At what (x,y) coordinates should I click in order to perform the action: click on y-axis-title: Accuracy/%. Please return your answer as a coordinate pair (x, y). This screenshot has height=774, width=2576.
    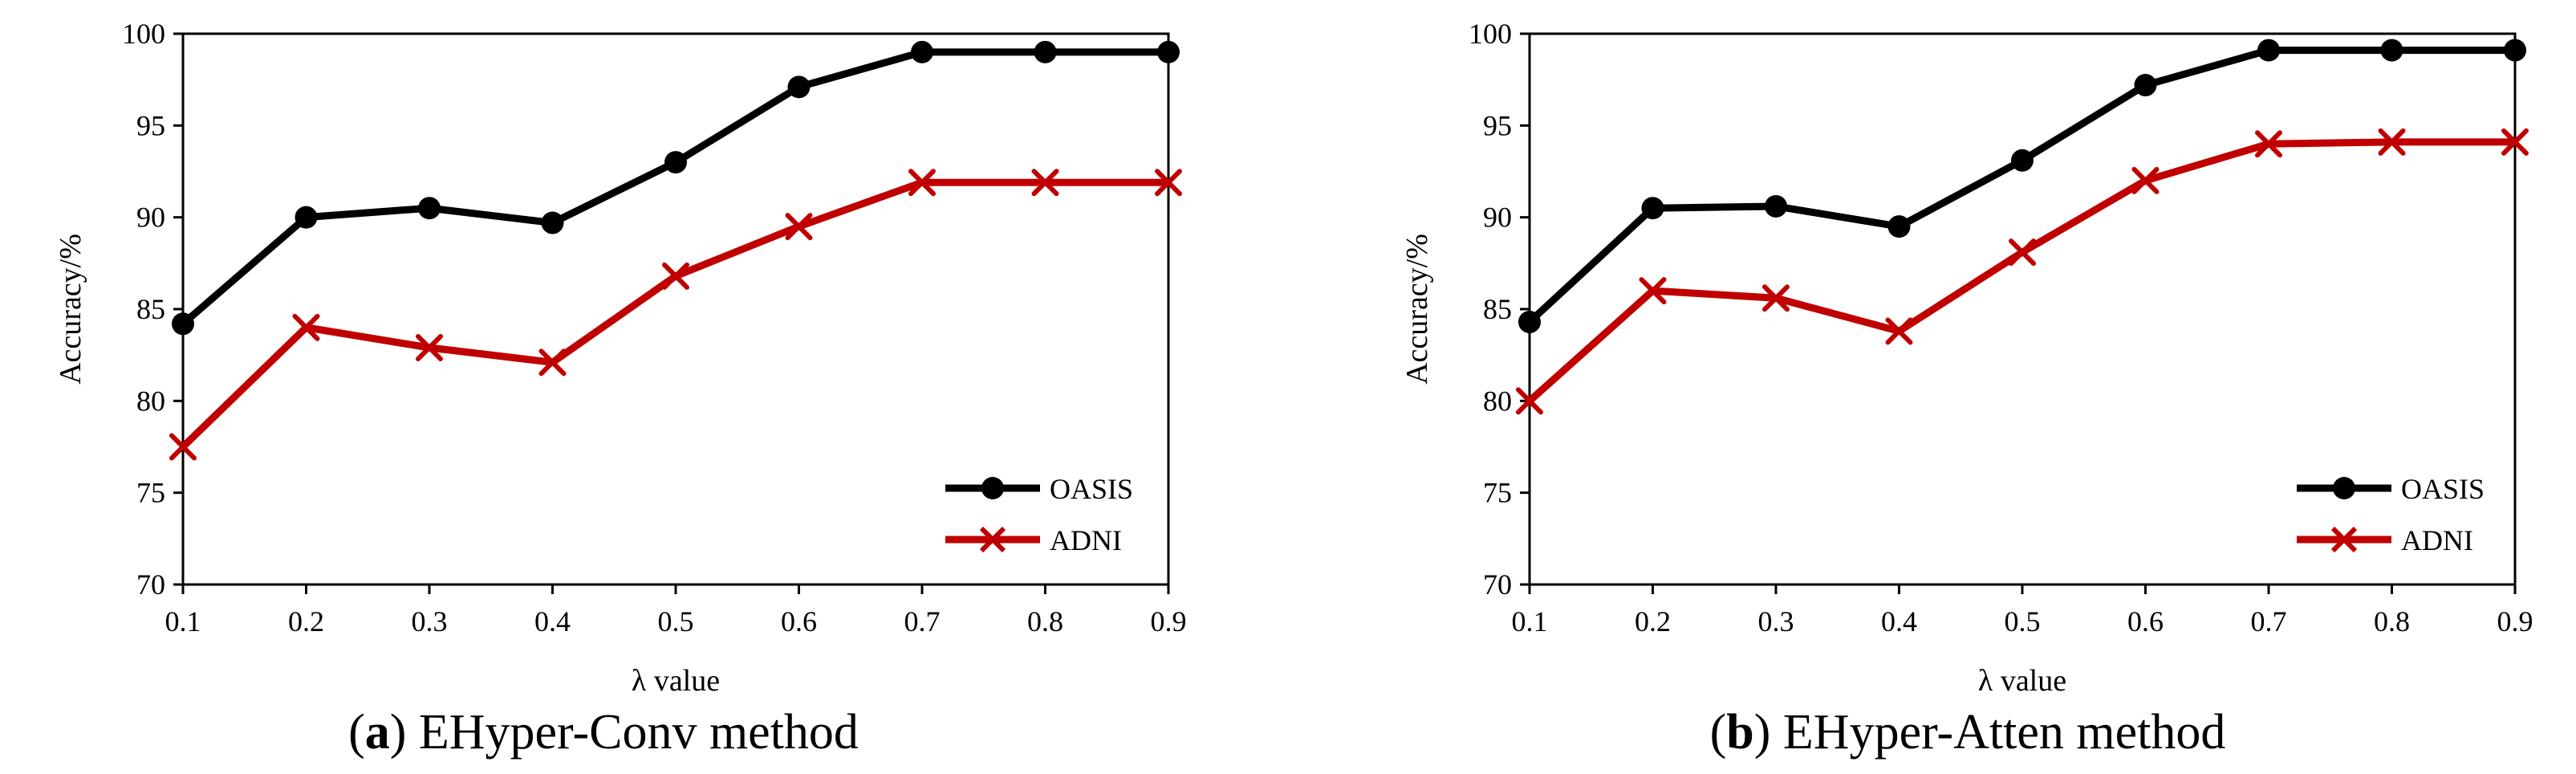
    Looking at the image, I should click on (1417, 309).